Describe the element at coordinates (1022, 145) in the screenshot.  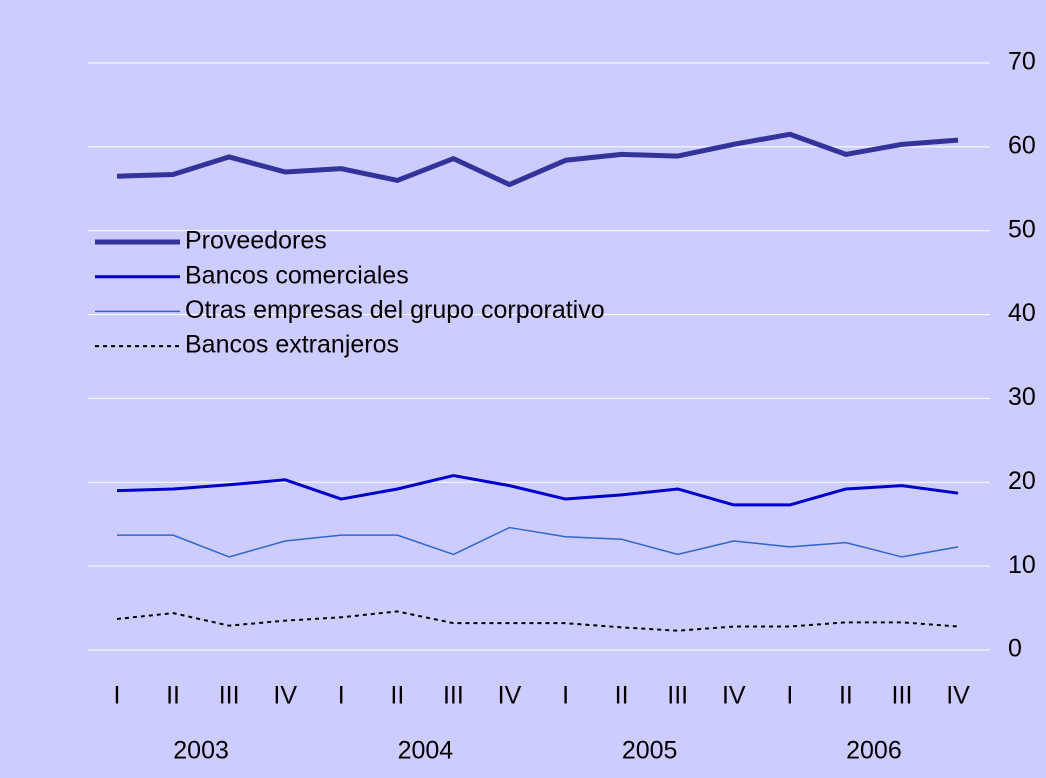
I see `y-tick-label: 60` at that location.